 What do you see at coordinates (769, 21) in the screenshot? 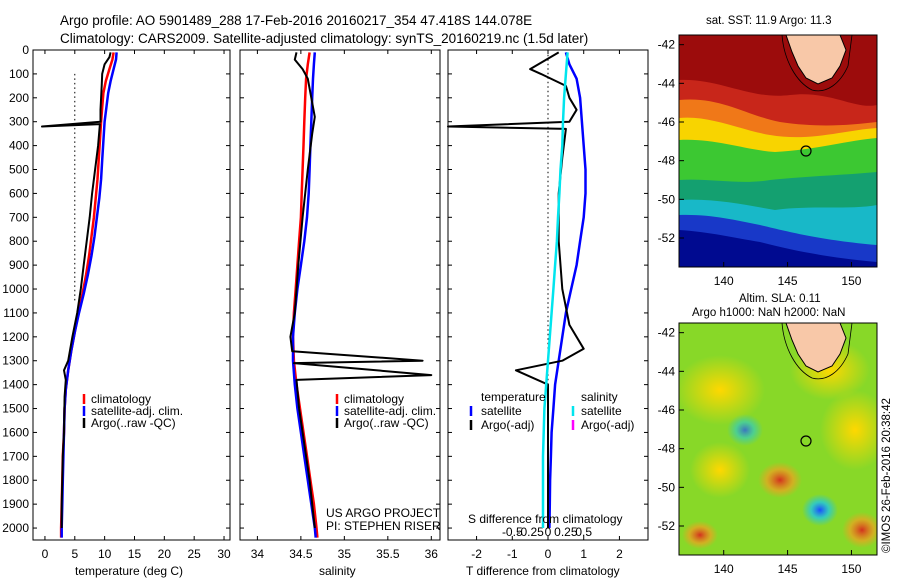
I see `sst-map-title: sat. SST: 11.9 Argo: 11.3` at bounding box center [769, 21].